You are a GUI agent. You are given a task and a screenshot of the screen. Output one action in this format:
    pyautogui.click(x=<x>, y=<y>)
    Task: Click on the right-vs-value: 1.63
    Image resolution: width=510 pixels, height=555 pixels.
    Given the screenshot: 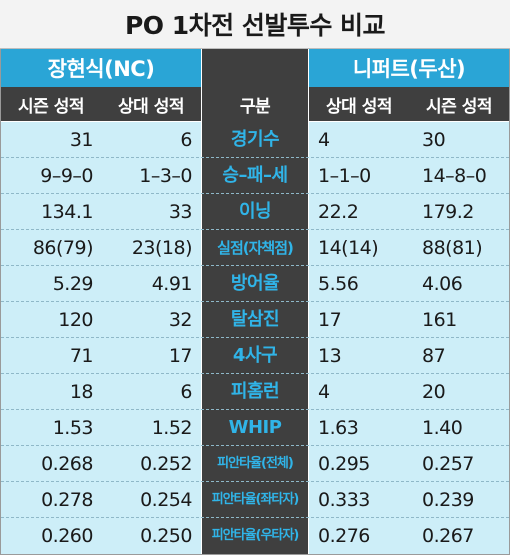 What is the action you would take?
    pyautogui.click(x=338, y=428)
    